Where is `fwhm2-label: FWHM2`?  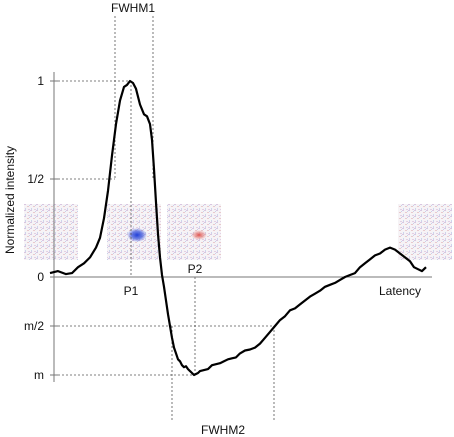 fwhm2-label: FWHM2 is located at coordinates (223, 430).